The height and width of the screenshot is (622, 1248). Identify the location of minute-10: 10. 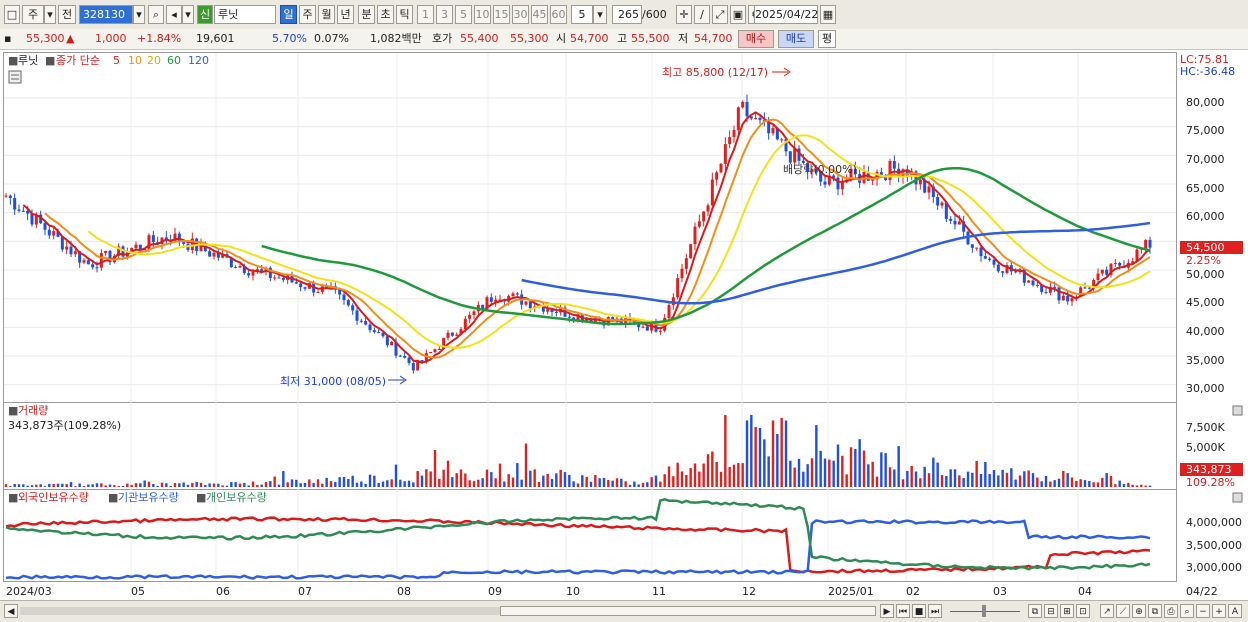
(482, 14).